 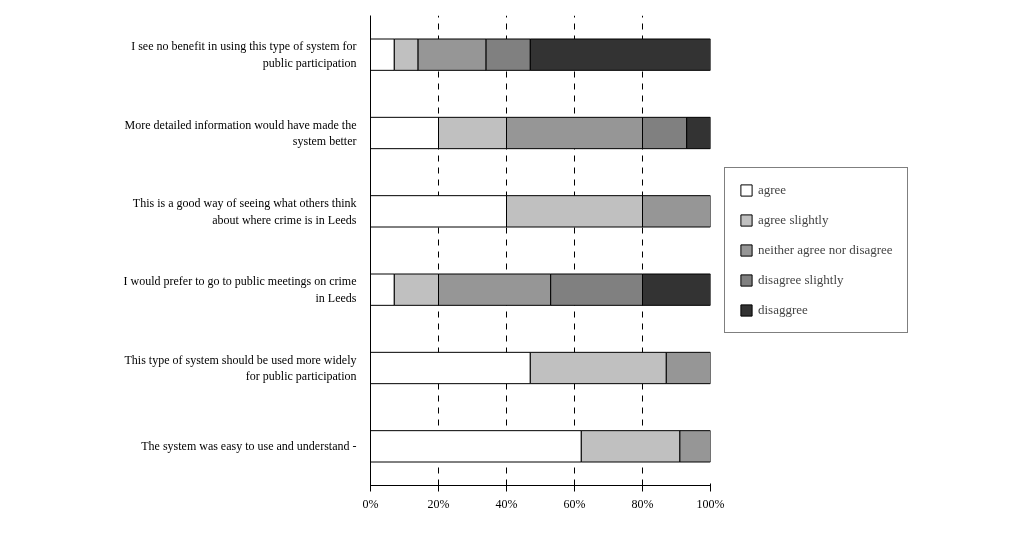 I want to click on x-tick-label: 60%, so click(x=574, y=503).